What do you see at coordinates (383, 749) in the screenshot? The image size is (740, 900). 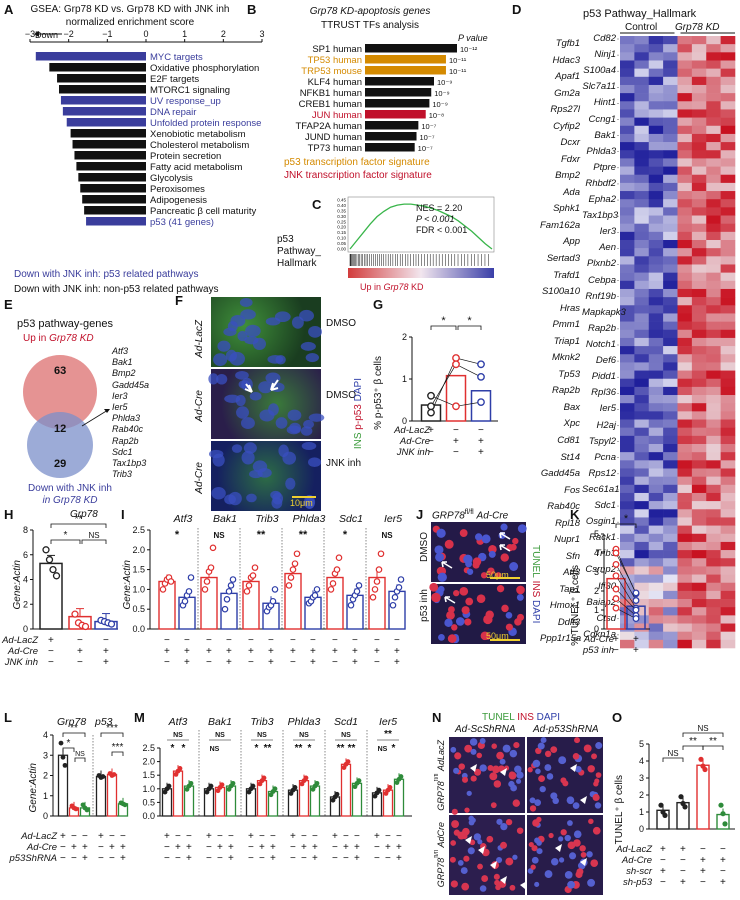 I see `panel-m-sig-left-5: NS` at bounding box center [383, 749].